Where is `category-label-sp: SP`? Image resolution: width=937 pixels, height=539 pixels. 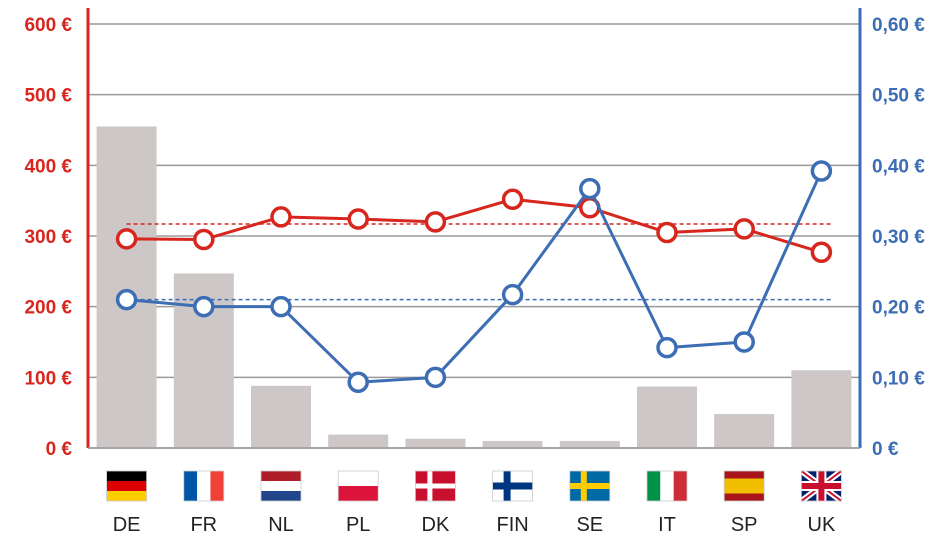 category-label-sp: SP is located at coordinates (744, 525).